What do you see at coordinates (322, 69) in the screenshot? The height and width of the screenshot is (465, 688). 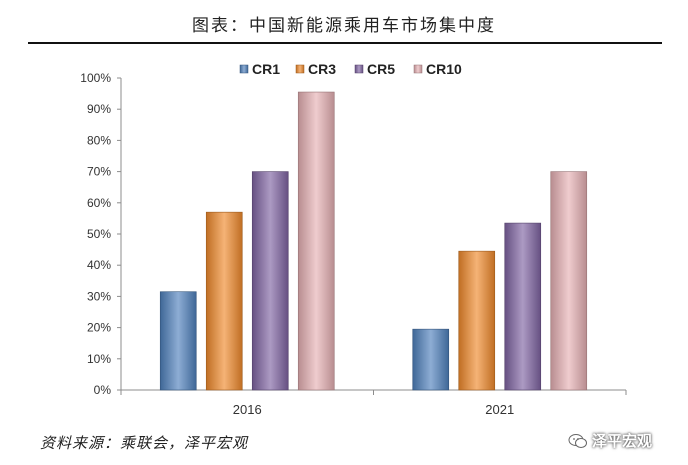 I see `legend-label-cr3: CR3` at bounding box center [322, 69].